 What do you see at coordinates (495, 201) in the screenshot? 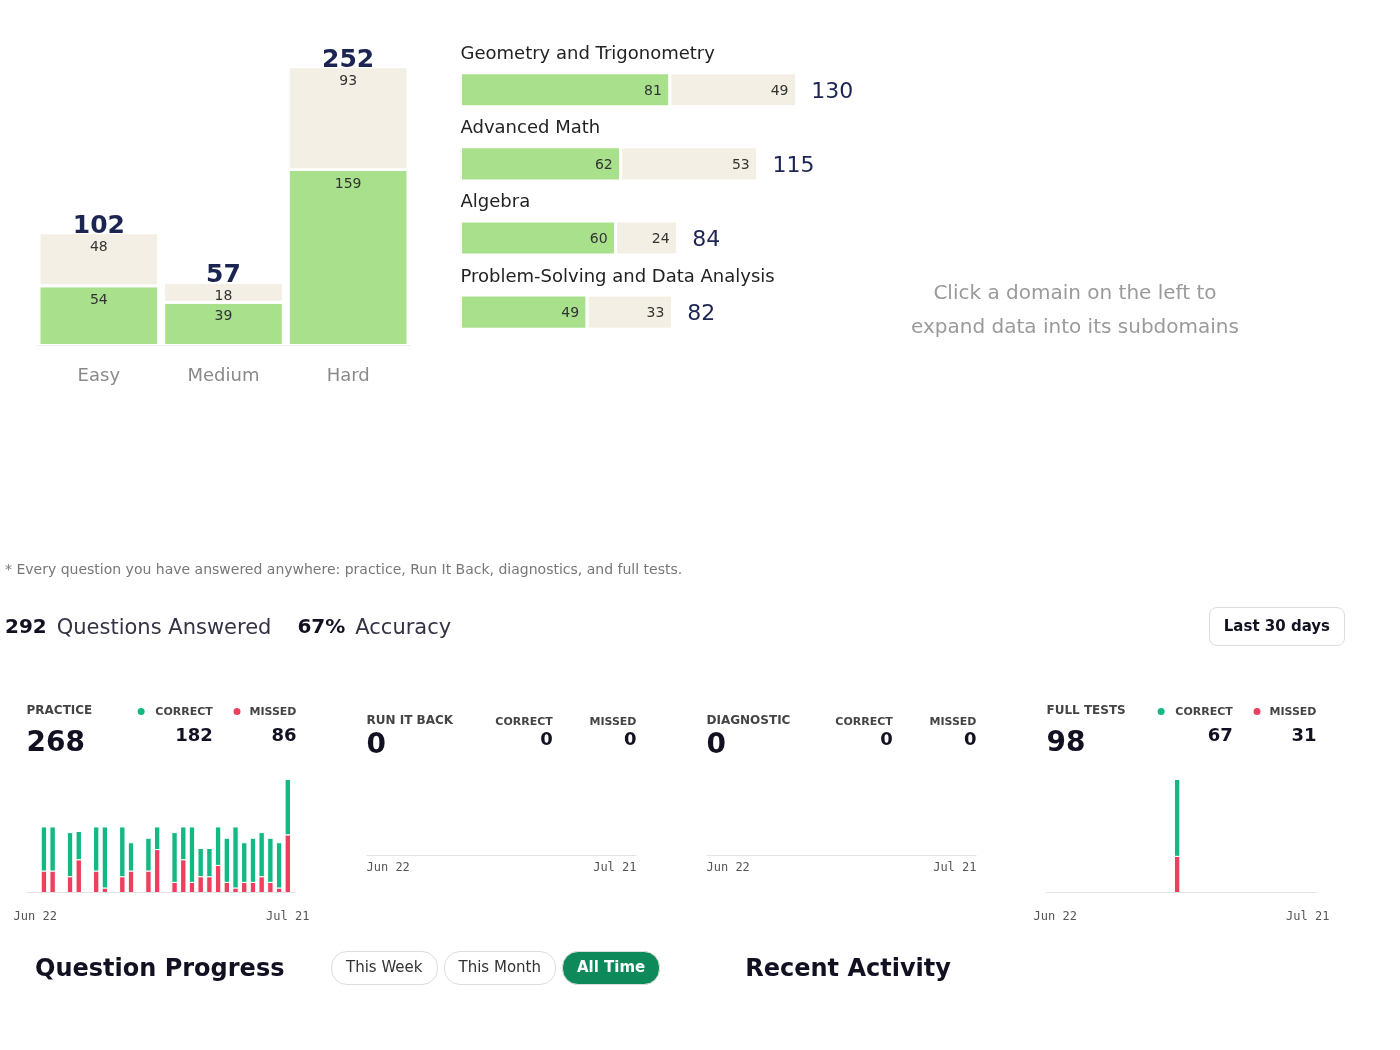
I see `y-tick-label: Algebra` at bounding box center [495, 201].